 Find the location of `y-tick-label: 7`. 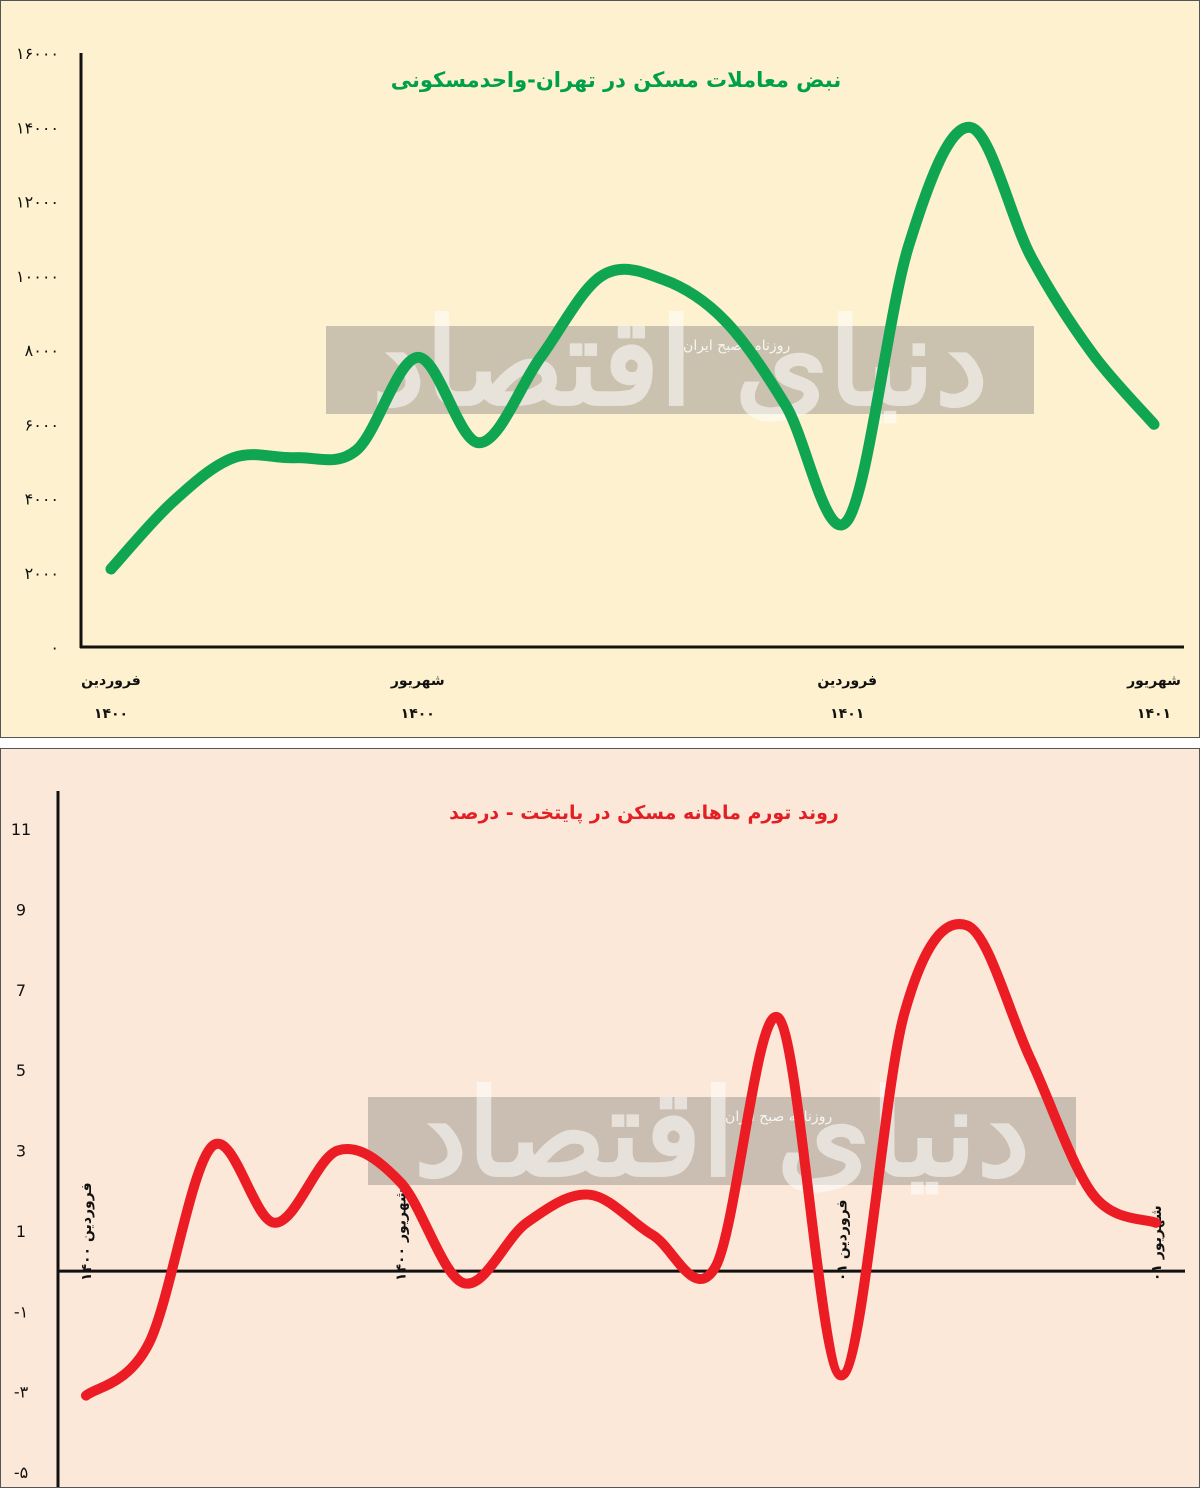

y-tick-label: 7 is located at coordinates (21, 990).